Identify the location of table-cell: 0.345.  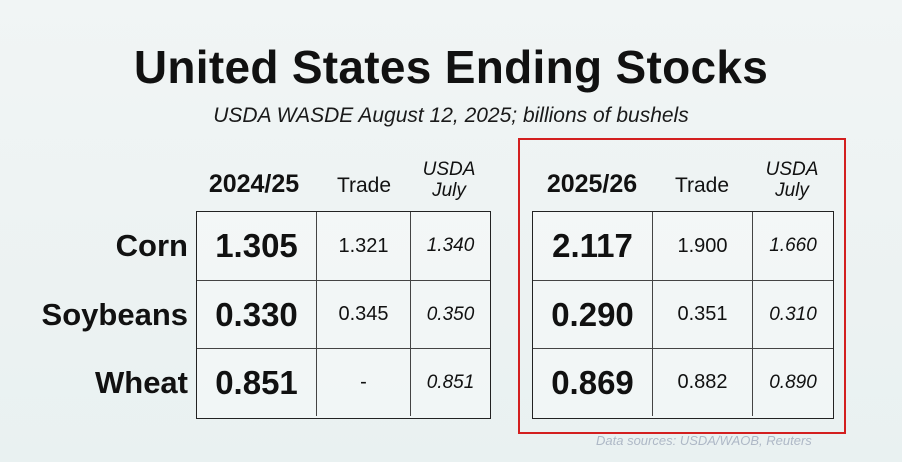
(364, 315).